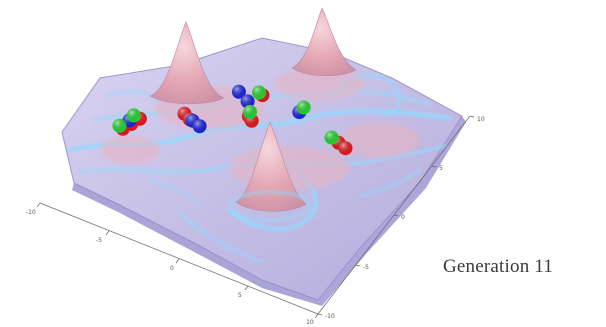 The height and width of the screenshot is (327, 606). What do you see at coordinates (498, 266) in the screenshot?
I see `generation-label: Generation 11` at bounding box center [498, 266].